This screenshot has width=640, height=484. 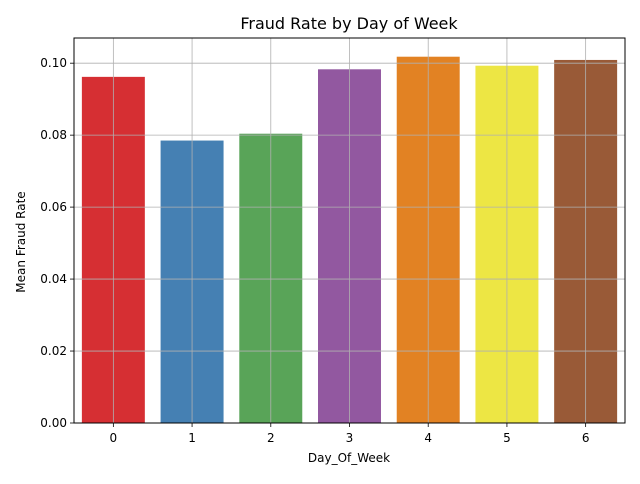 I want to click on x-tick-label: 4, so click(x=428, y=438).